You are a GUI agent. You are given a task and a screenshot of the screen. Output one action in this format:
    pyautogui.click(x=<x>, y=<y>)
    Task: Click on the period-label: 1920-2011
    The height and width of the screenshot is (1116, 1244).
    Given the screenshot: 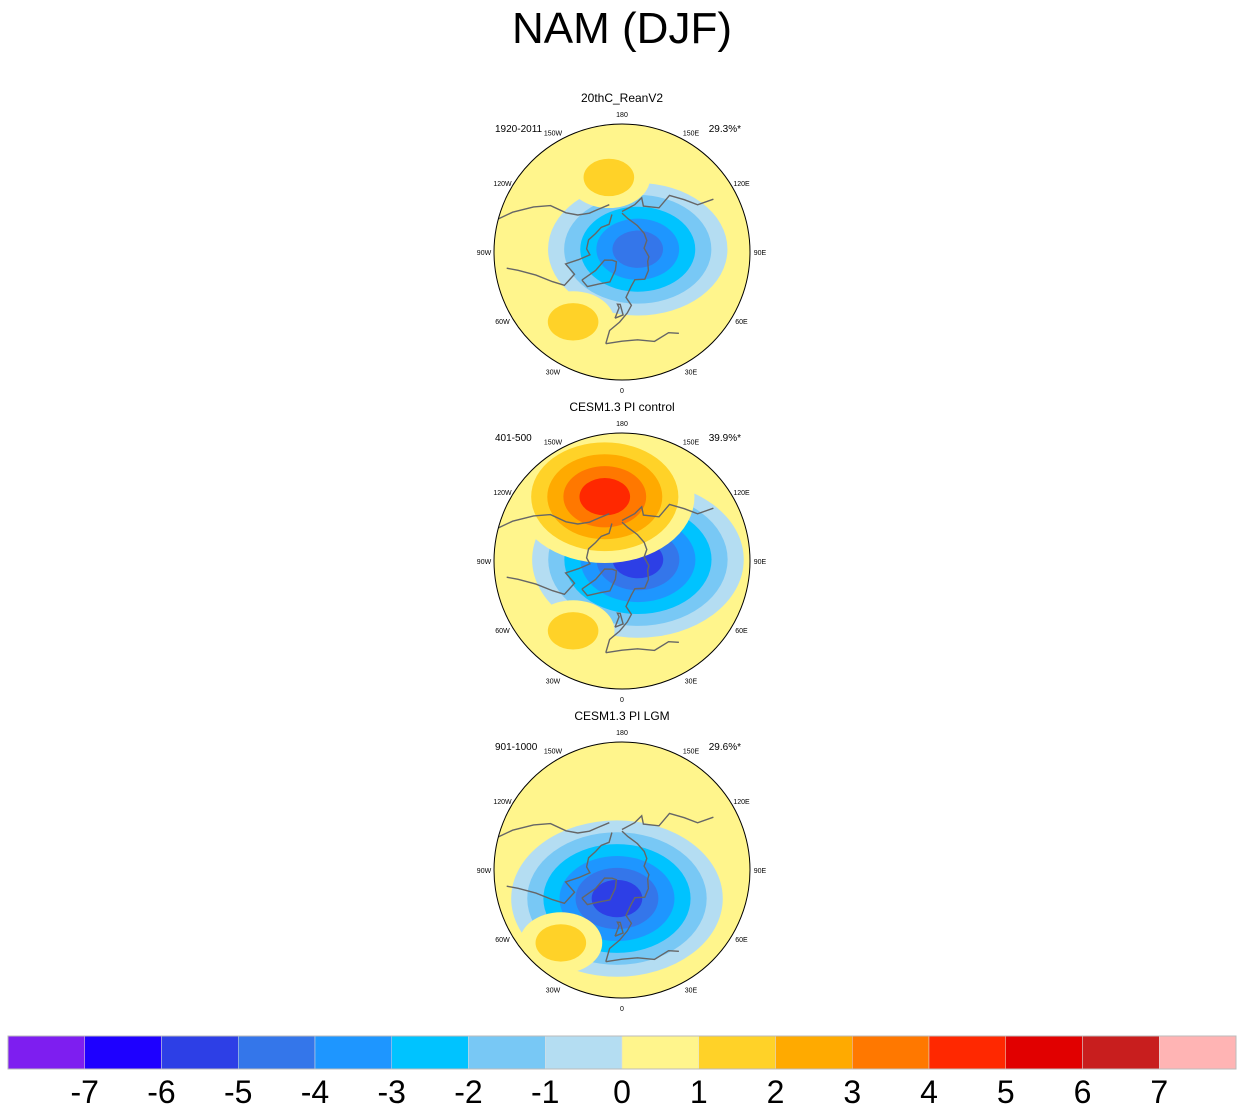 What is the action you would take?
    pyautogui.click(x=519, y=129)
    